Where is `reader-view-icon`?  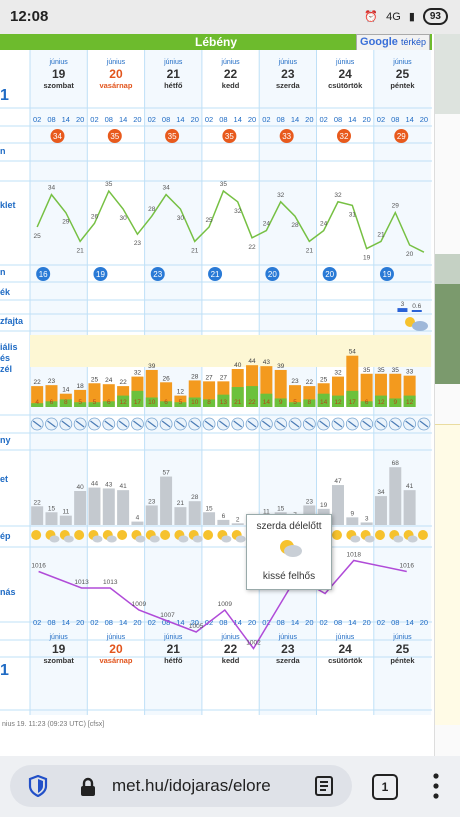 reader-view-icon is located at coordinates (324, 786).